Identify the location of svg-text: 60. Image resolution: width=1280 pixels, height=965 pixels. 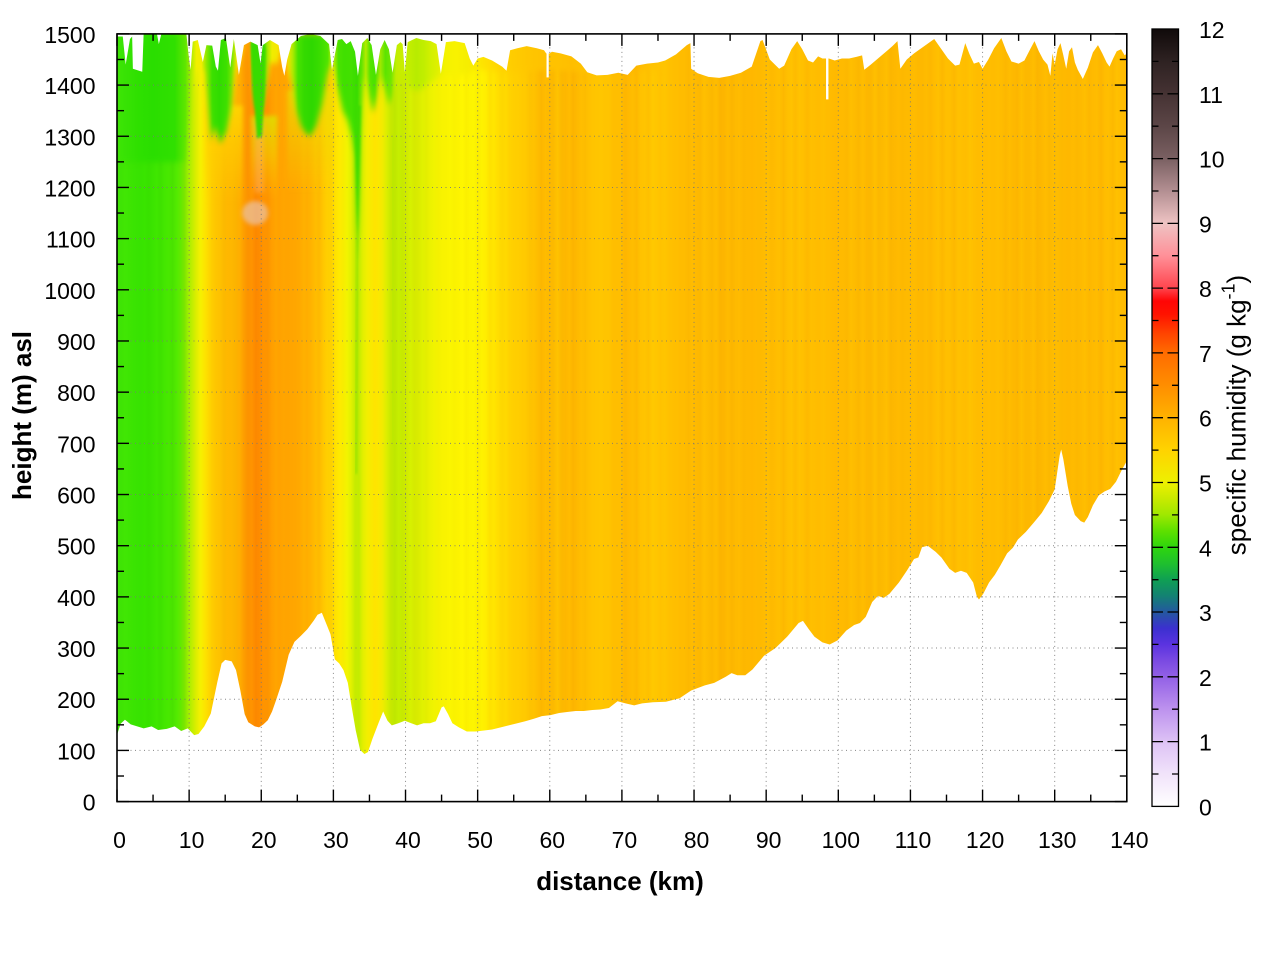
(553, 840).